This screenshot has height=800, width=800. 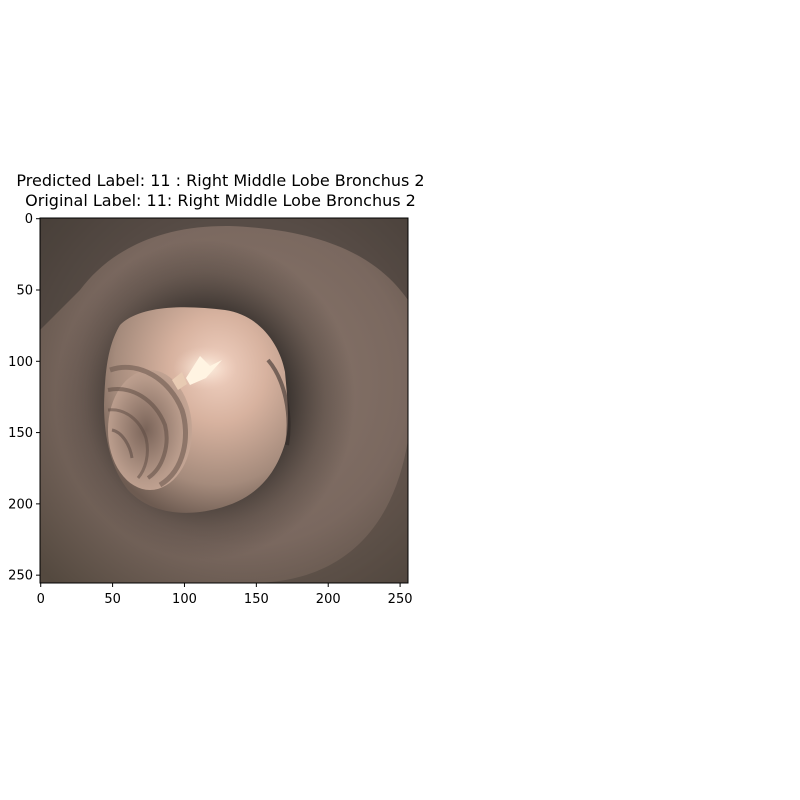 What do you see at coordinates (29, 219) in the screenshot?
I see `y-tick-label: 0` at bounding box center [29, 219].